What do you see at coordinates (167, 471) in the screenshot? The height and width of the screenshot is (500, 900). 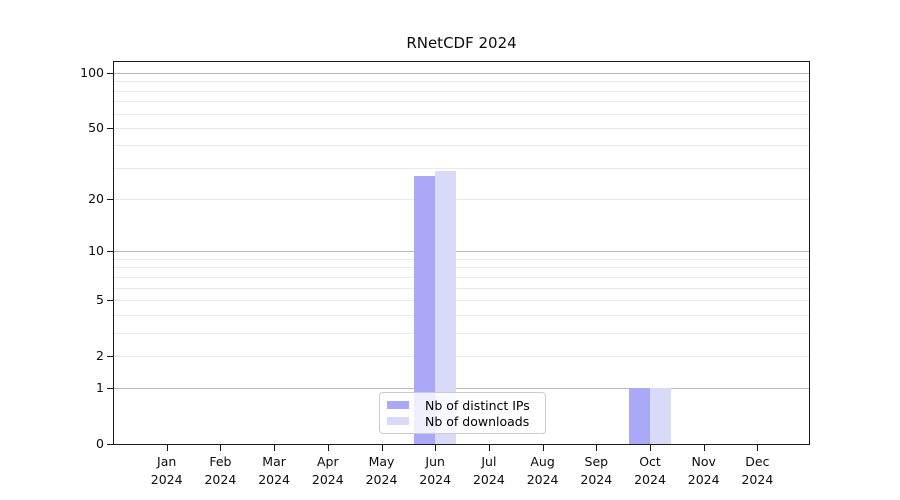 I see `x-tick-label: Jan 2024` at bounding box center [167, 471].